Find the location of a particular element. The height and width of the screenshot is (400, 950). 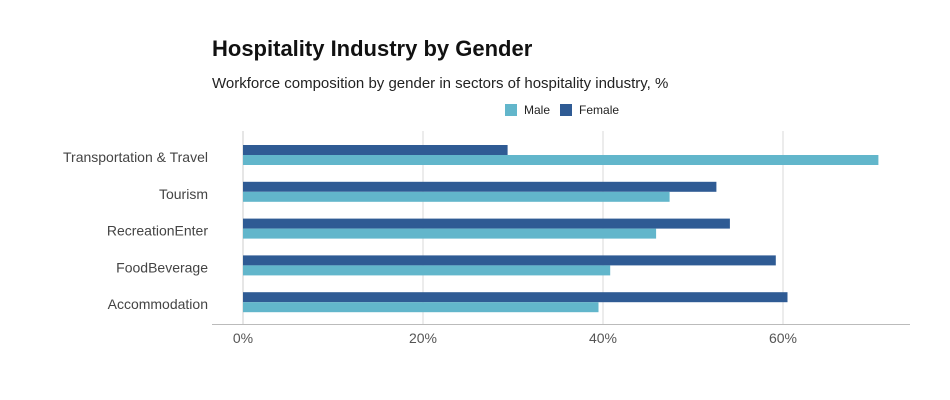

legend: Male Female is located at coordinates (567, 110).